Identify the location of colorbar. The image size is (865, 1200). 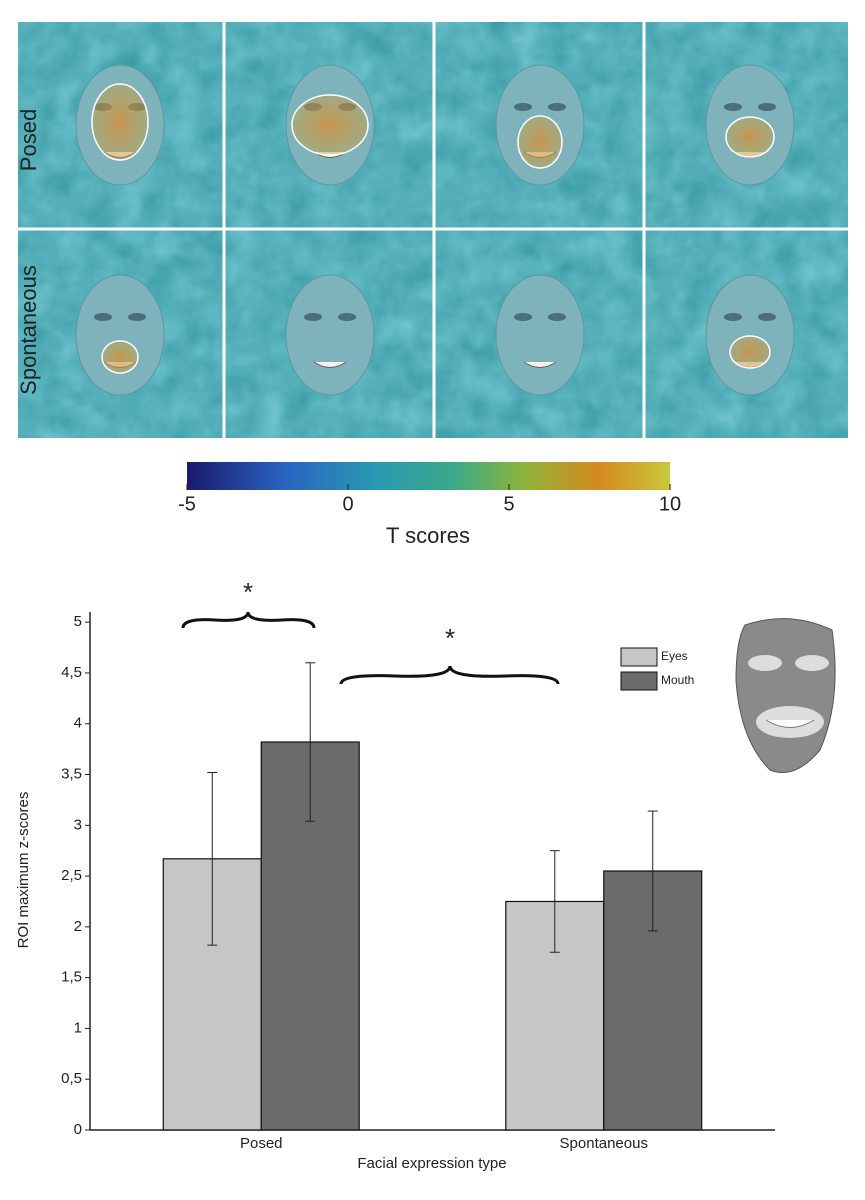
(428, 476).